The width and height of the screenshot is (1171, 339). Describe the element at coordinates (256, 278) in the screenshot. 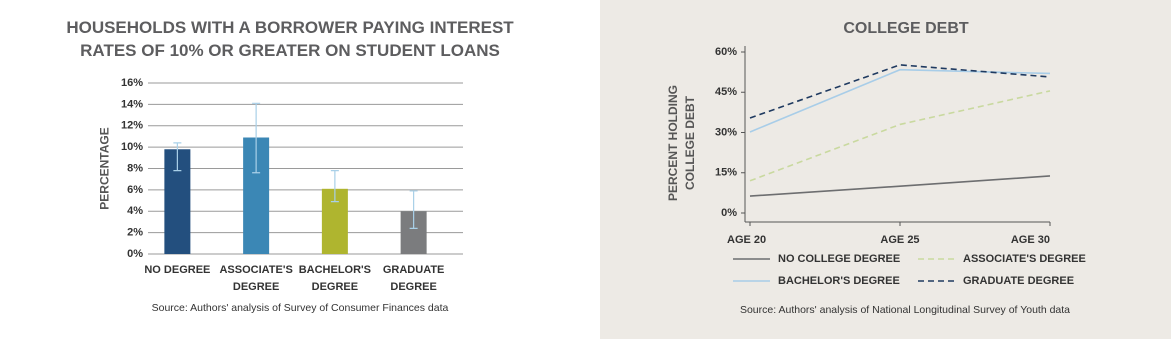

I see `x-tick-label: ASSOCIATE'S DEGREE` at that location.